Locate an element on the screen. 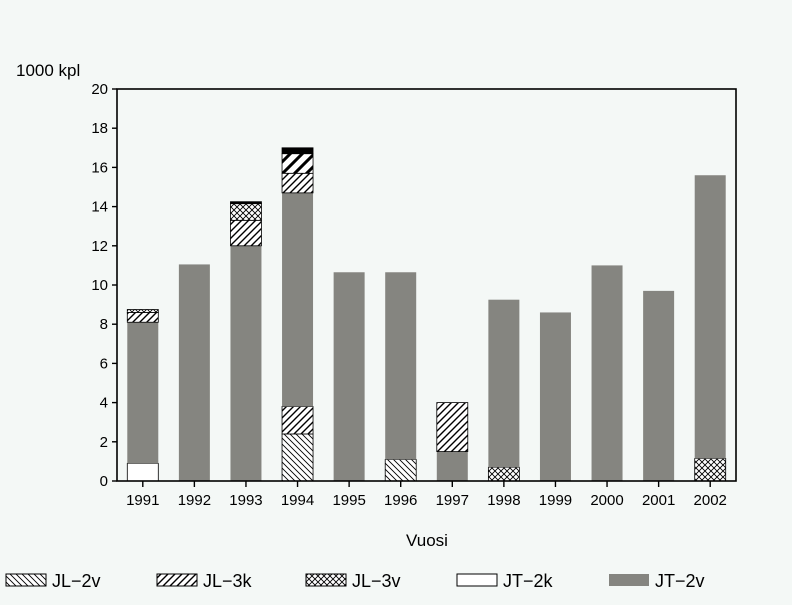 This screenshot has width=792, height=605. y-tick-label: 0 is located at coordinates (104, 481).